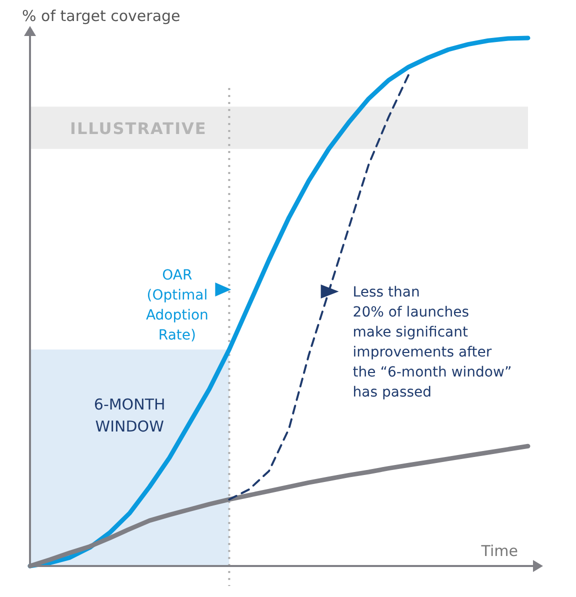 The width and height of the screenshot is (576, 597). Describe the element at coordinates (499, 551) in the screenshot. I see `x-axis-title: Time` at that location.